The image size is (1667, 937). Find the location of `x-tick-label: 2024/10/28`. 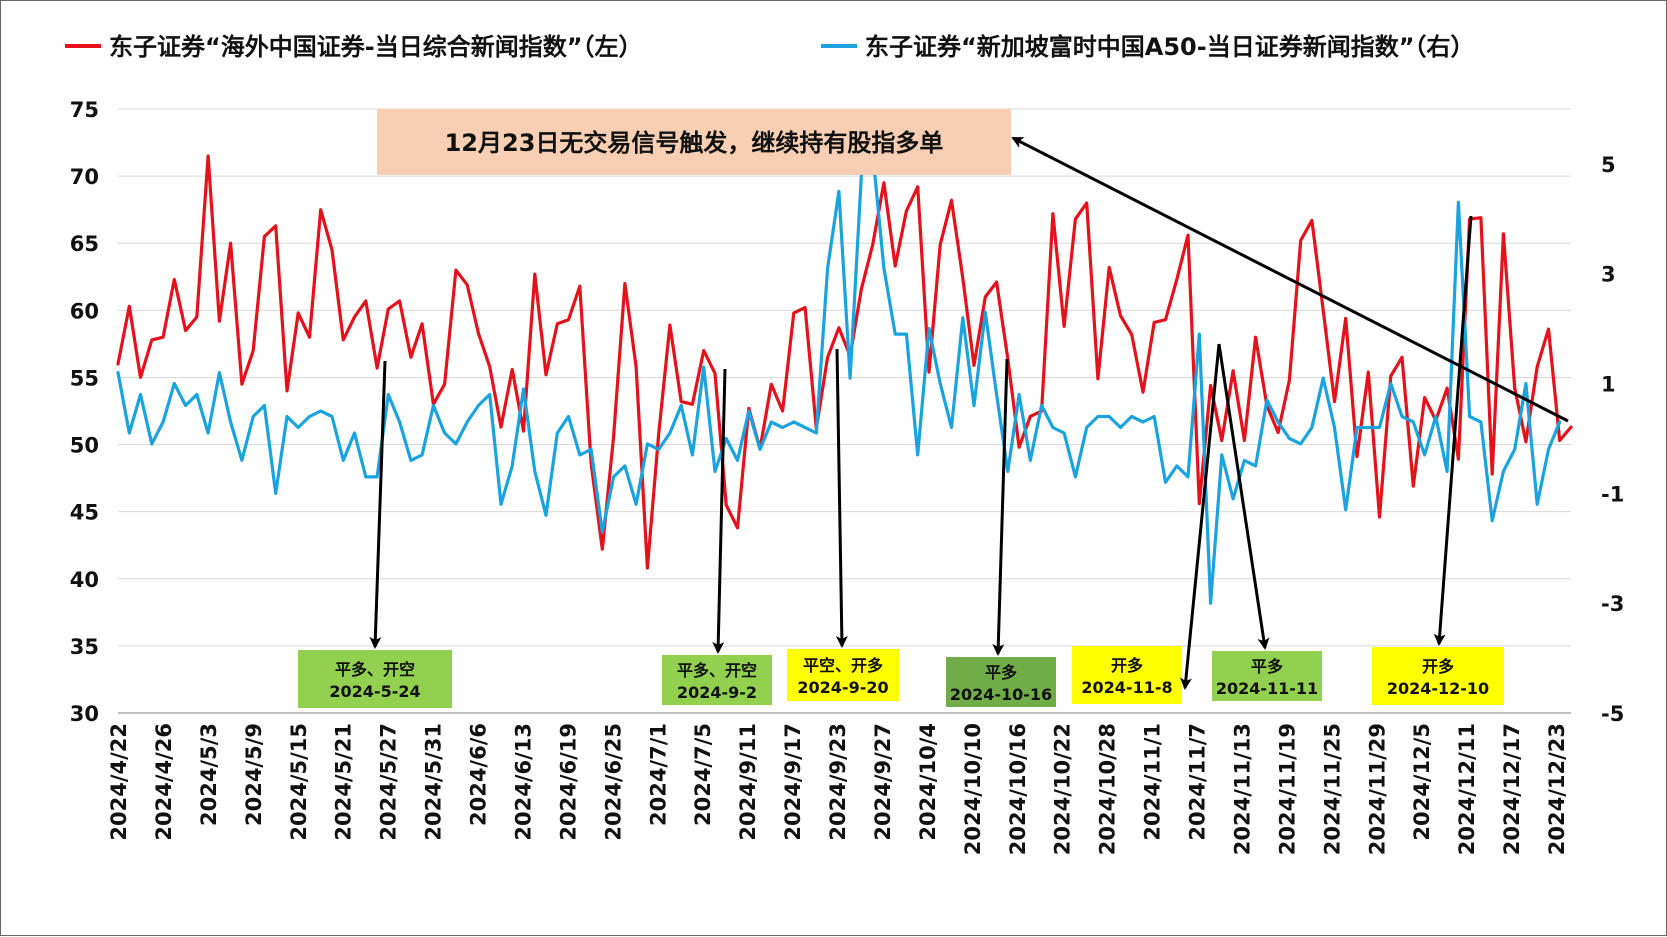

x-tick-label: 2024/10/28 is located at coordinates (1108, 789).